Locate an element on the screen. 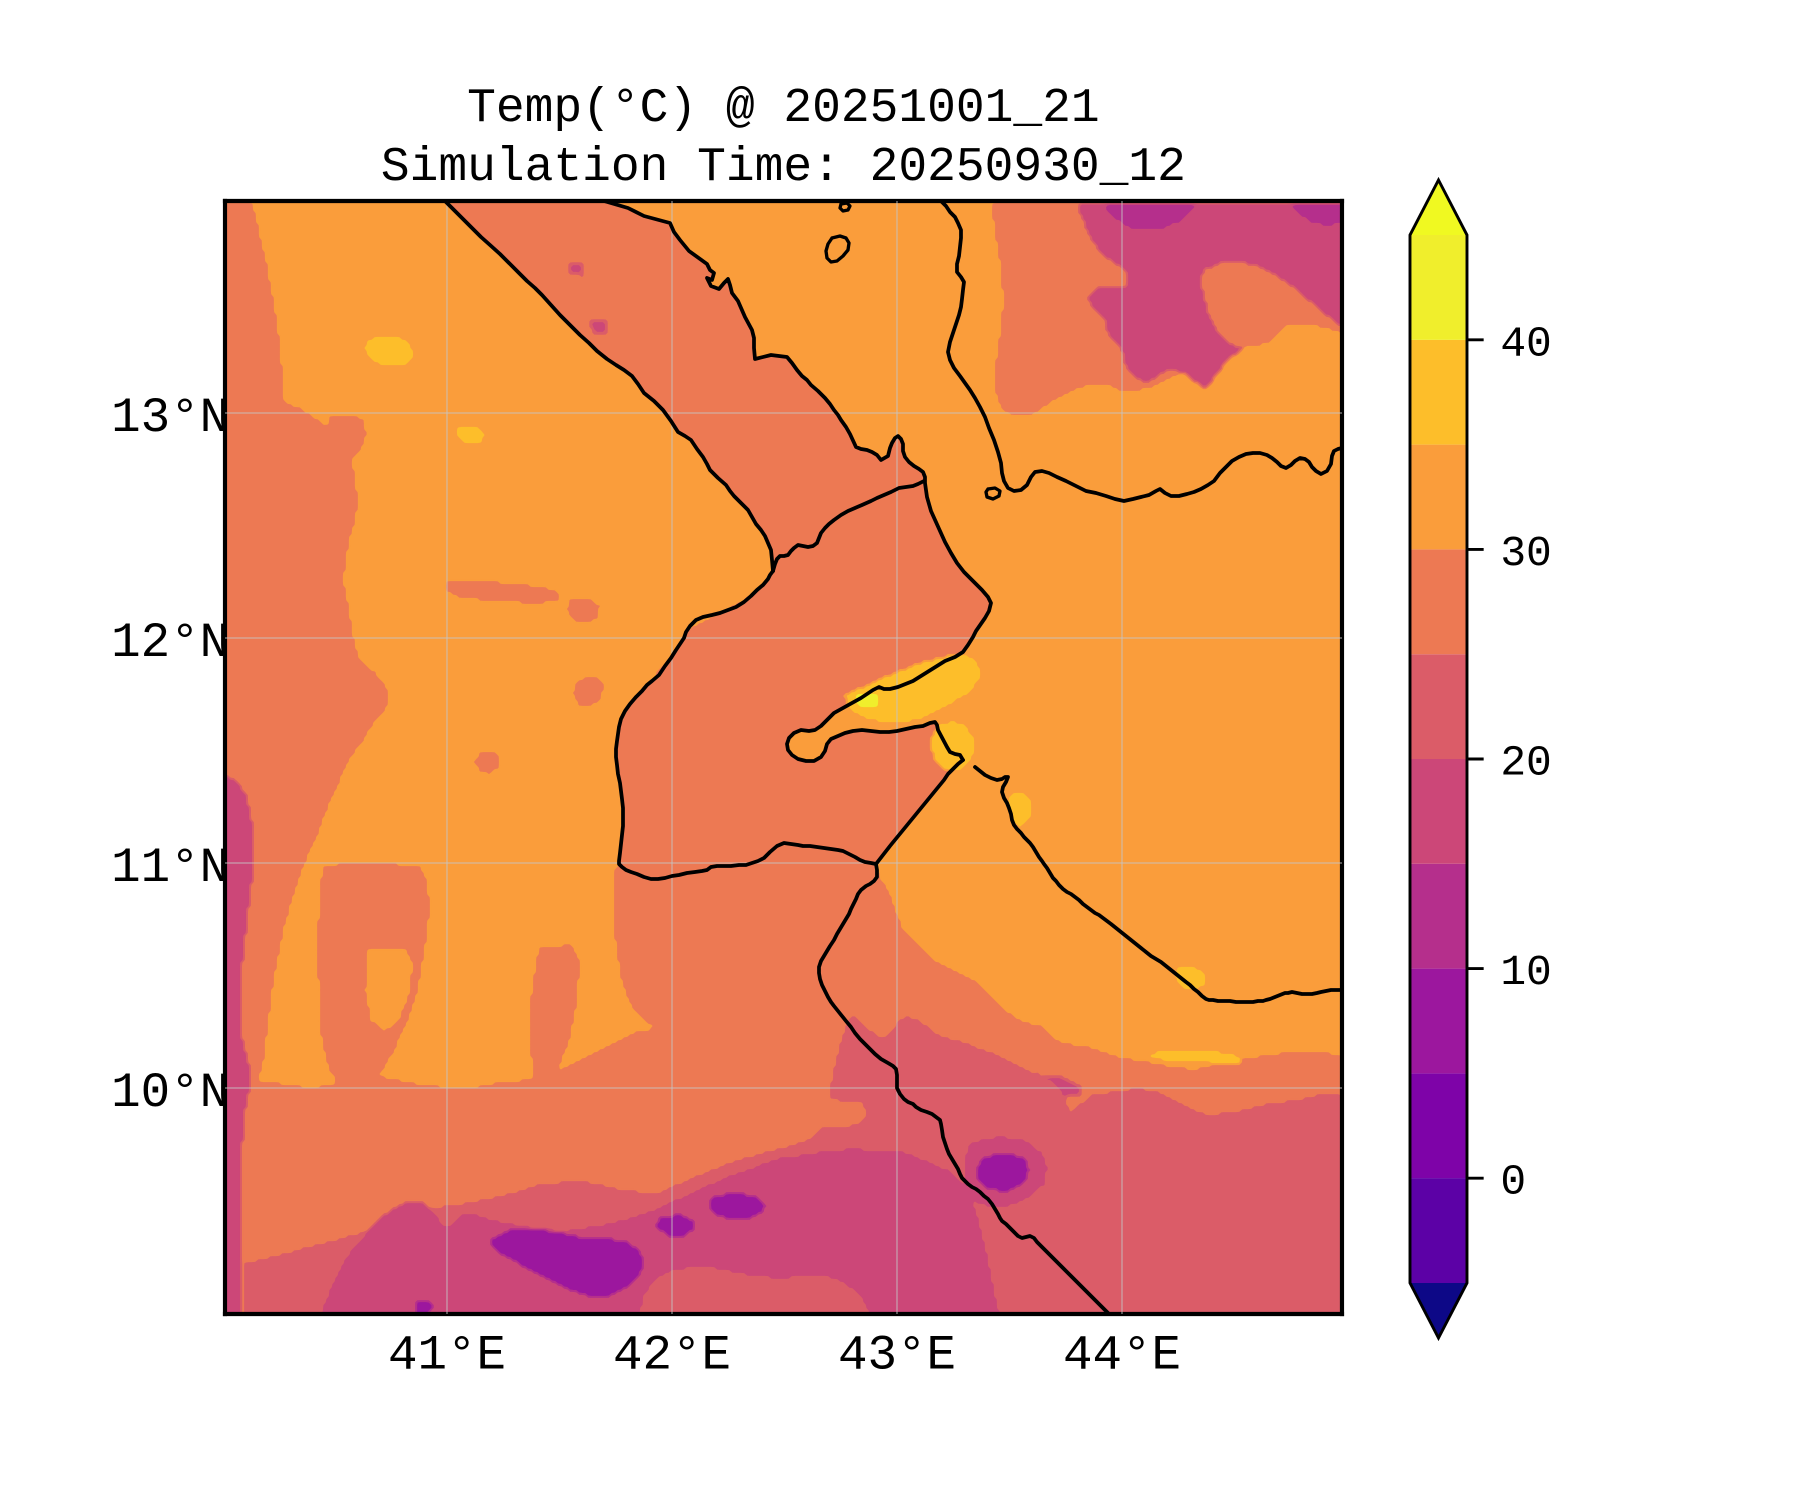 The width and height of the screenshot is (1800, 1500). svg-text: 20 is located at coordinates (1526, 763).